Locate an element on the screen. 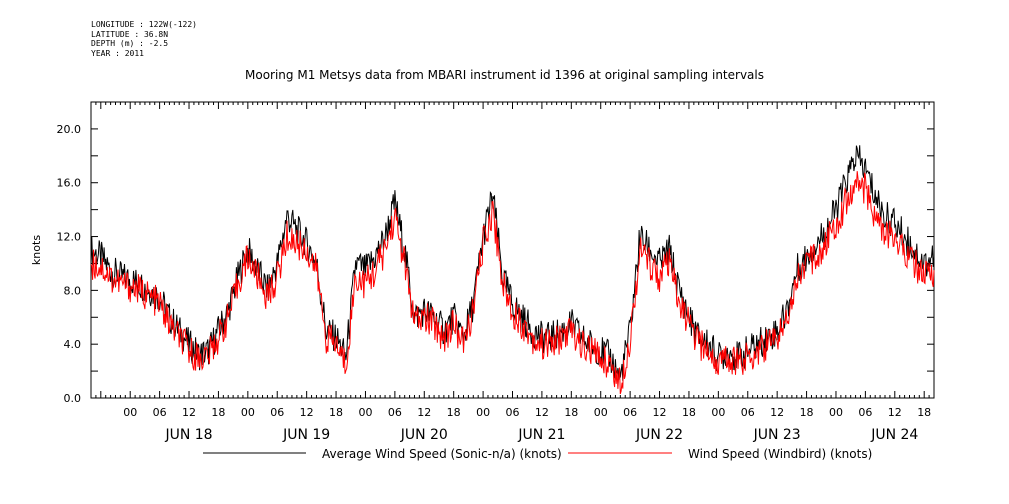 The image size is (1009, 504). x-day-label: JUN 24 is located at coordinates (894, 435).